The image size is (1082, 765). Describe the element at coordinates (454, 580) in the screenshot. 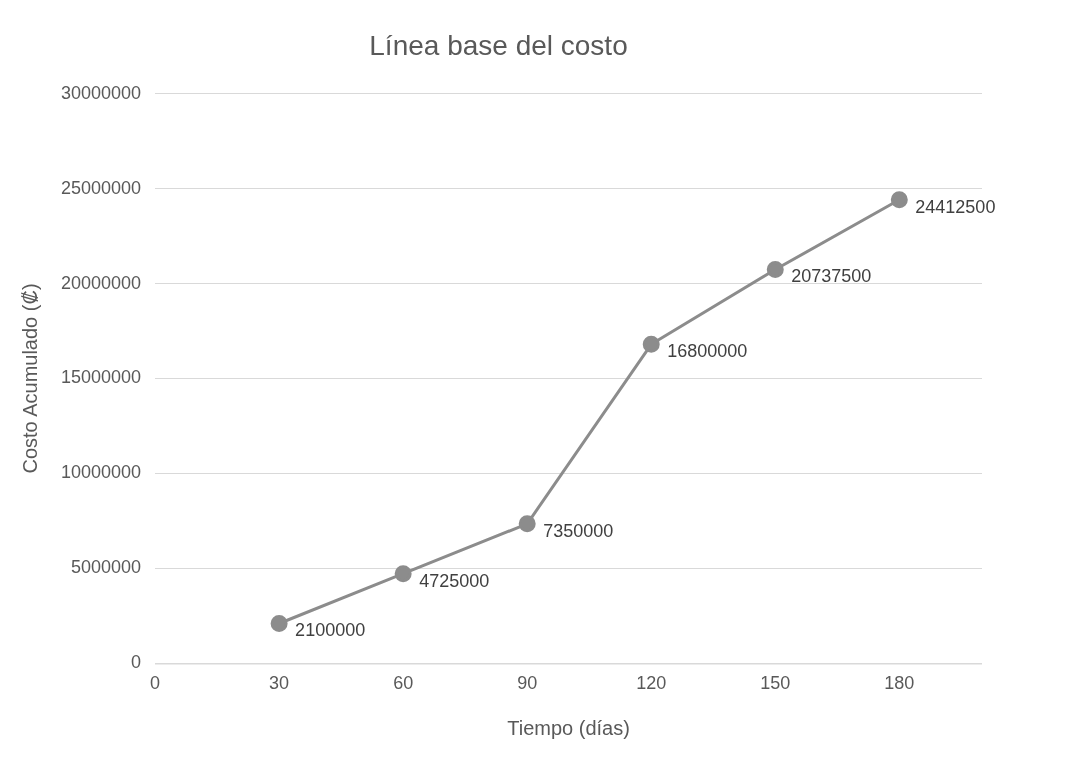

I see `data-label: 4725000` at that location.